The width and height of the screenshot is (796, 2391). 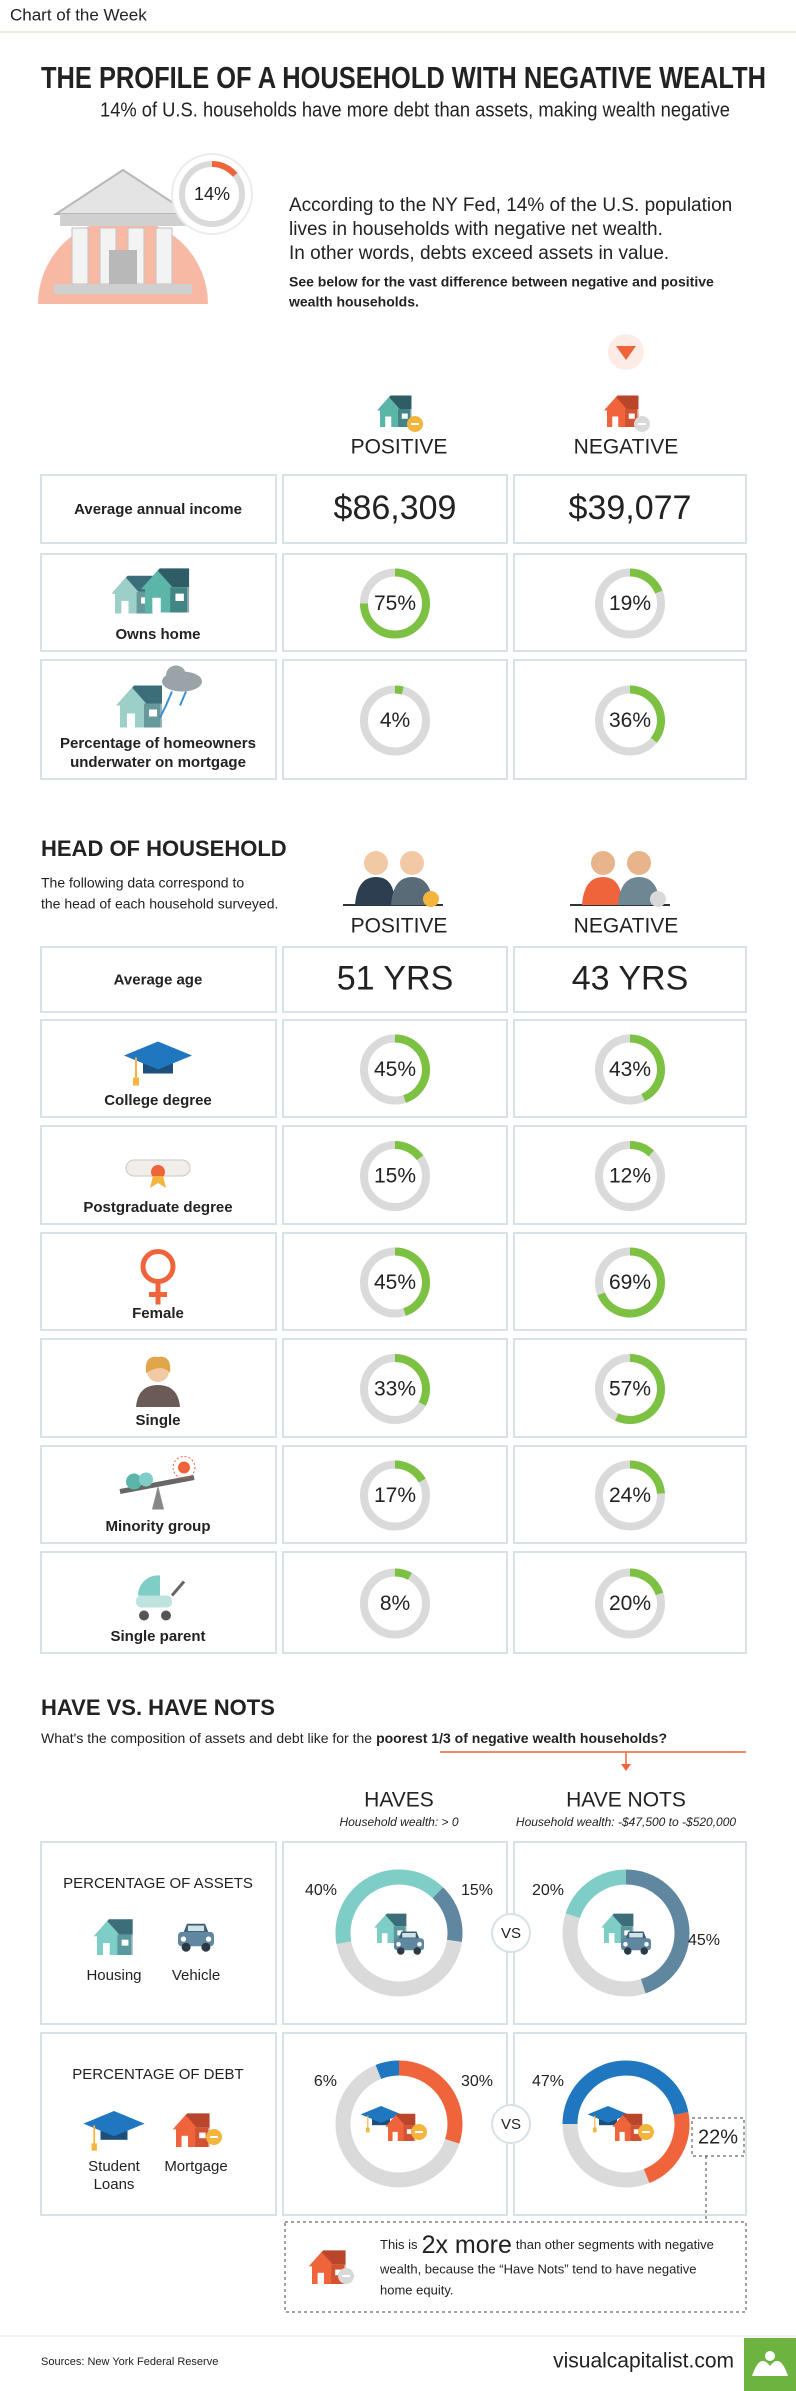 What do you see at coordinates (158, 1100) in the screenshot?
I see `row-label: College degree` at bounding box center [158, 1100].